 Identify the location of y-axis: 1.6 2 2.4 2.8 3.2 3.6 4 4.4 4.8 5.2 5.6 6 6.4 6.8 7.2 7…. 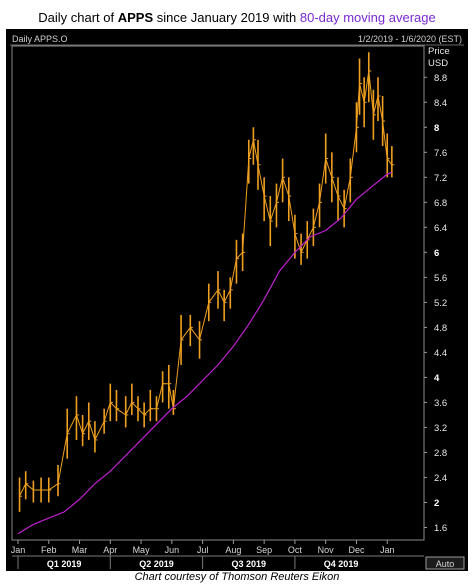
(435, 303).